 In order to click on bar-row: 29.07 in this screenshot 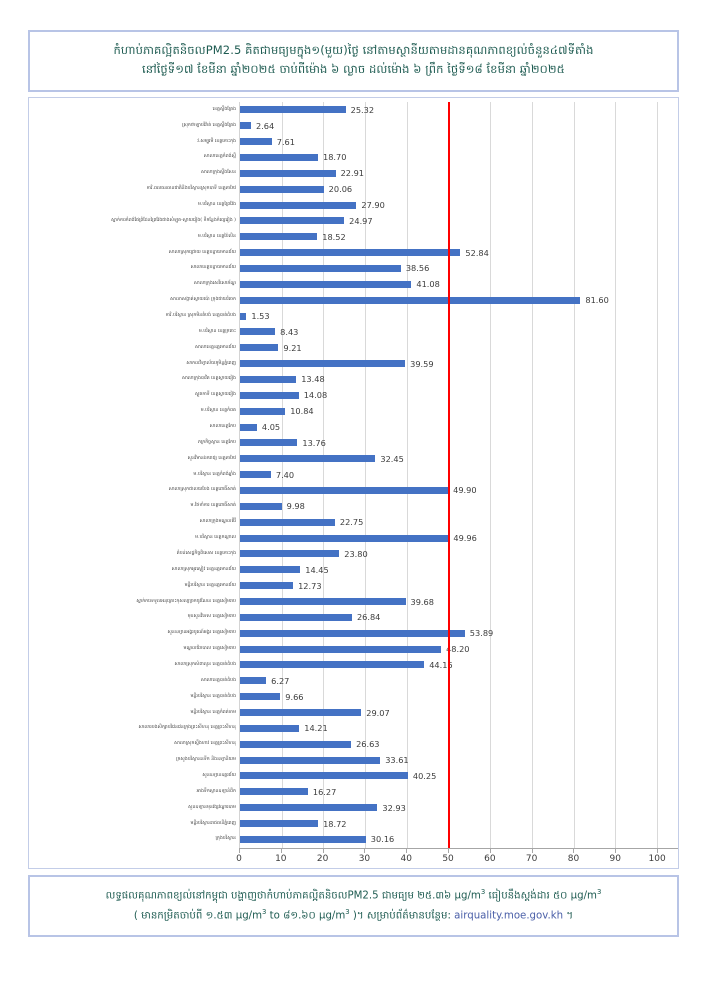, I will do `click(459, 713)`.